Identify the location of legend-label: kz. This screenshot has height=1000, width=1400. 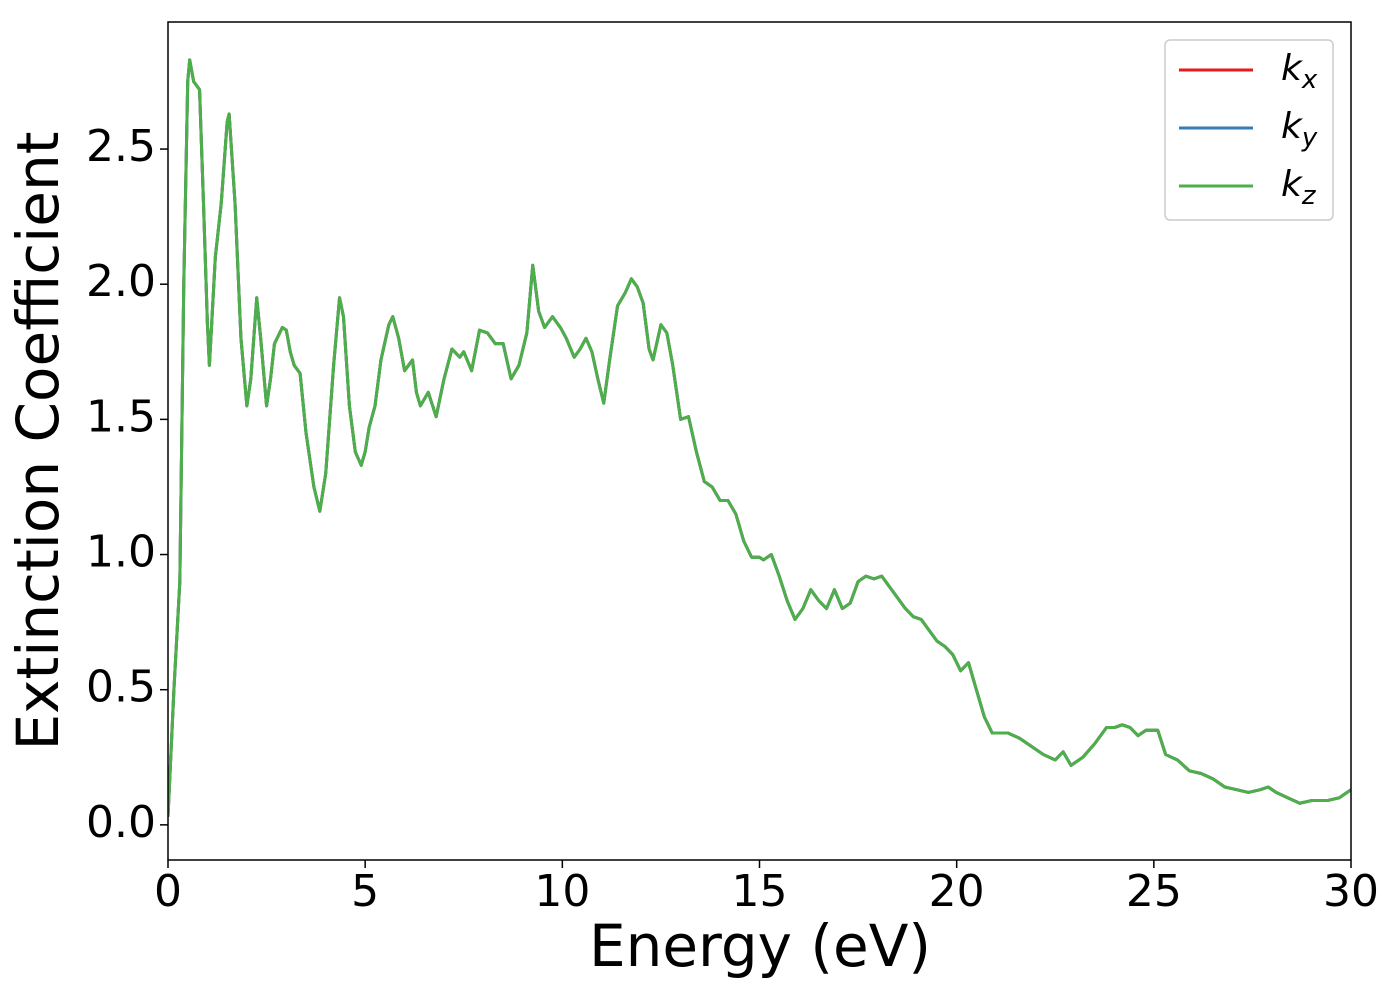
(1299, 187).